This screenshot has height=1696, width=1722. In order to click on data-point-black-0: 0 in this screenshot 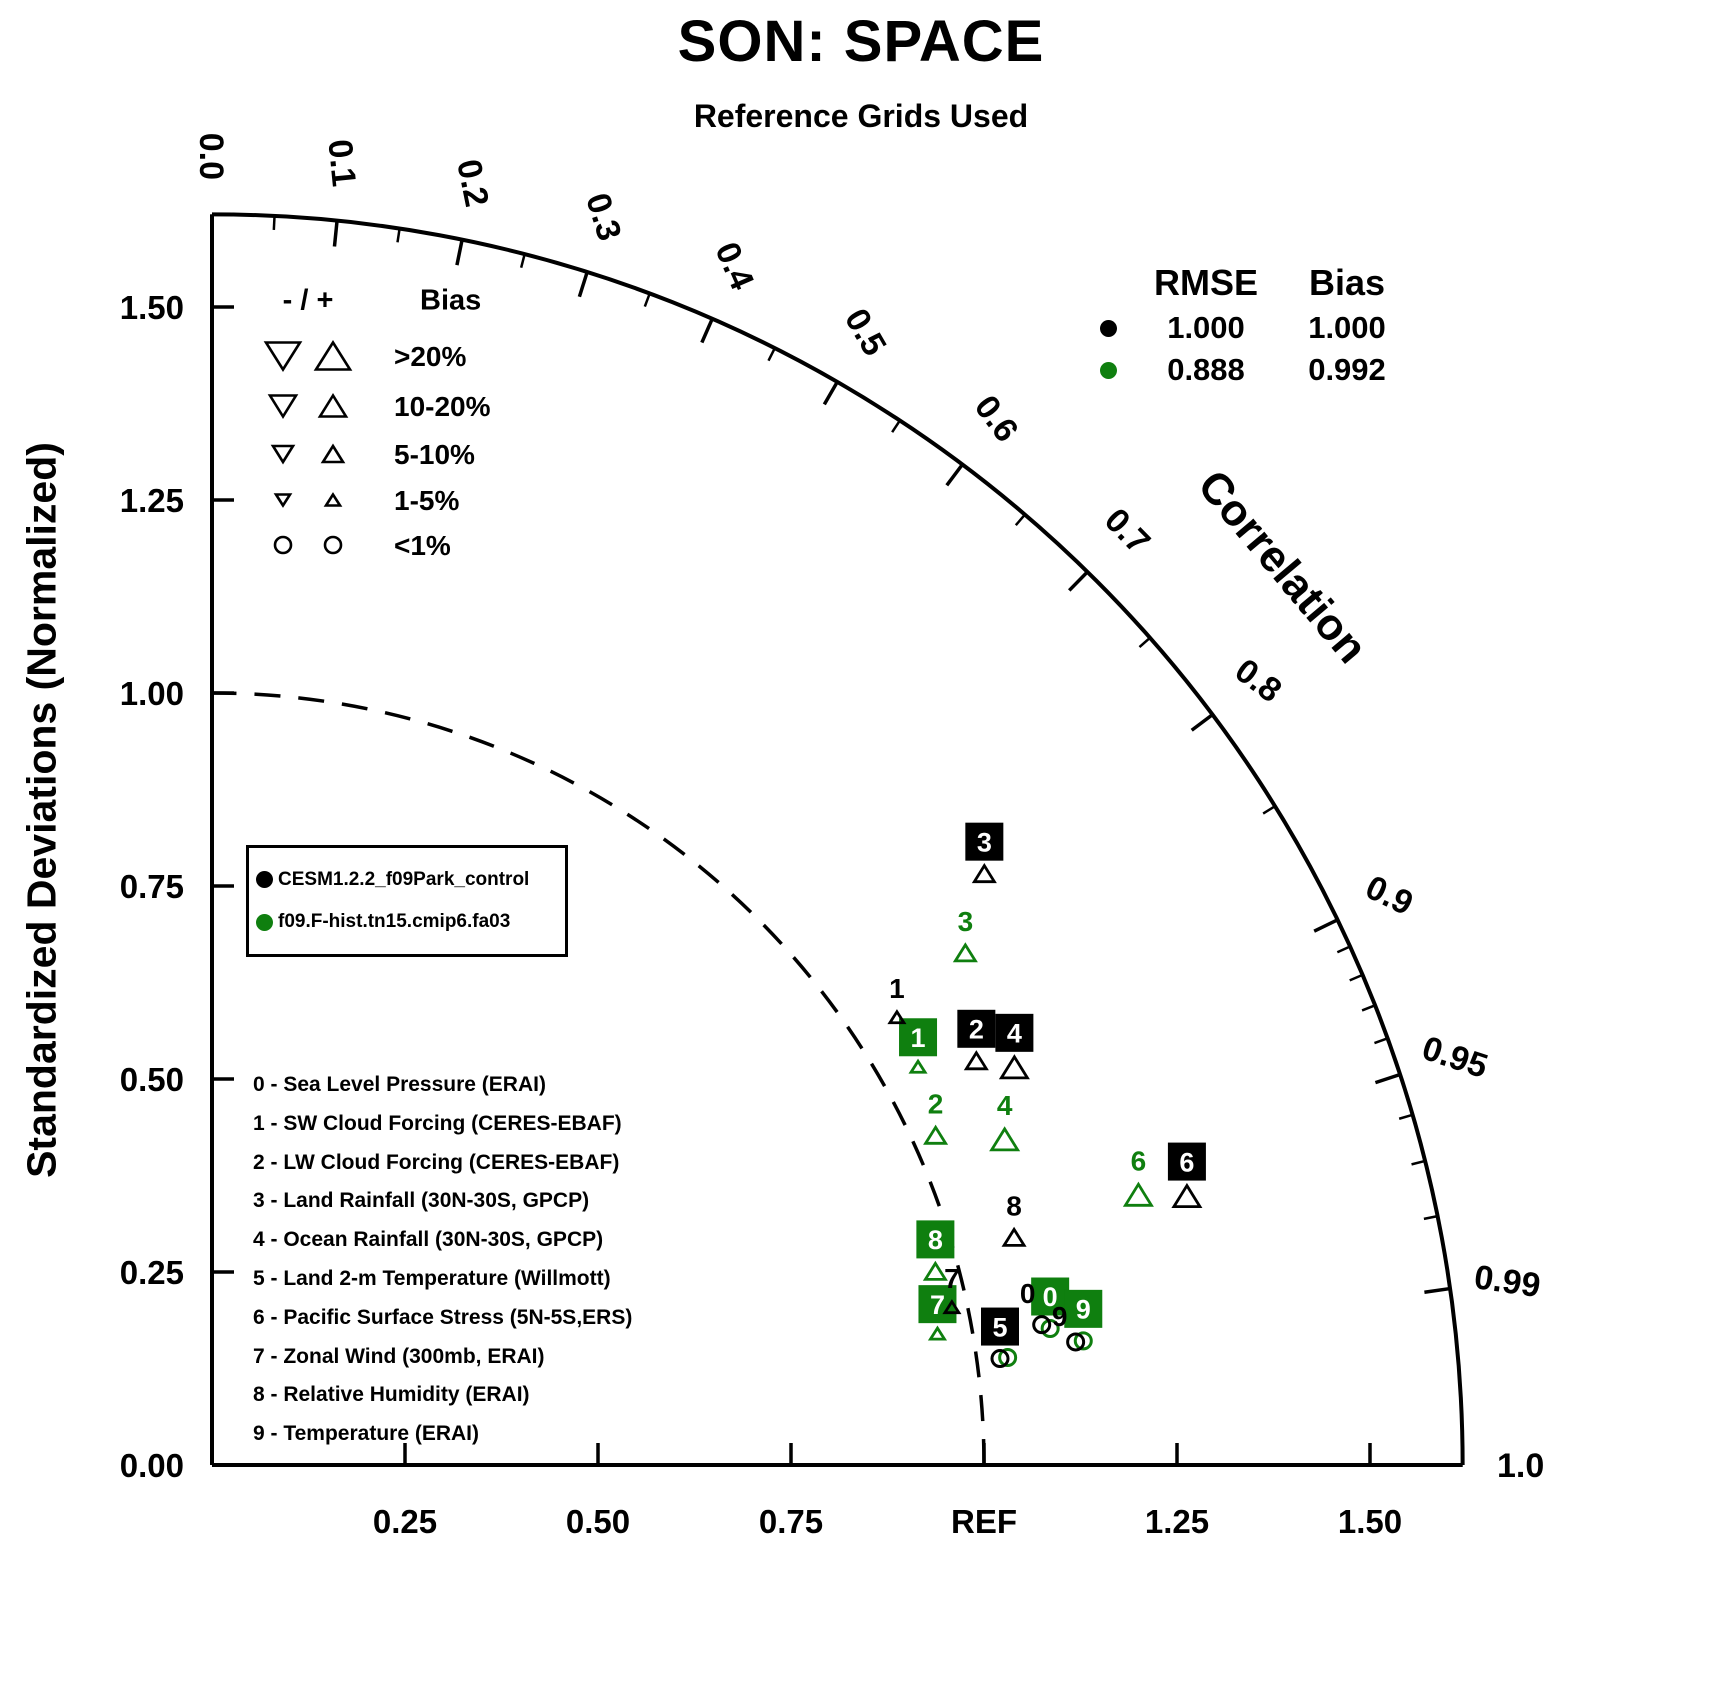, I will do `click(1036, 1306)`.